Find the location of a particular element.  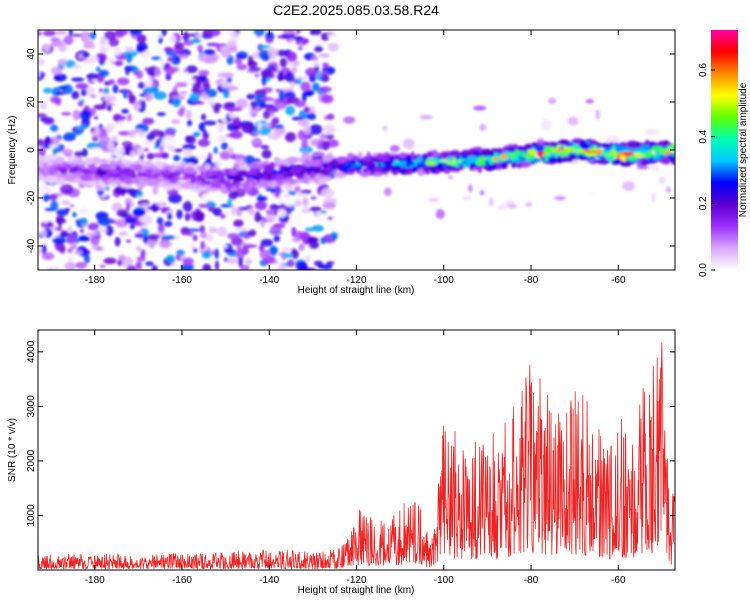

snr-y-tick-label: 1000 is located at coordinates (31, 515).